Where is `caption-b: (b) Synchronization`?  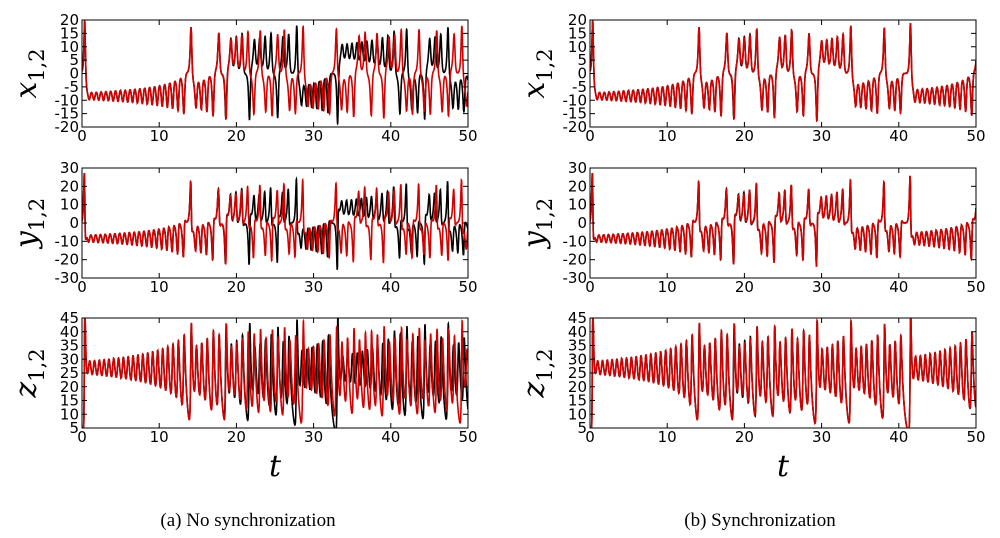
caption-b: (b) Synchronization is located at coordinates (760, 520).